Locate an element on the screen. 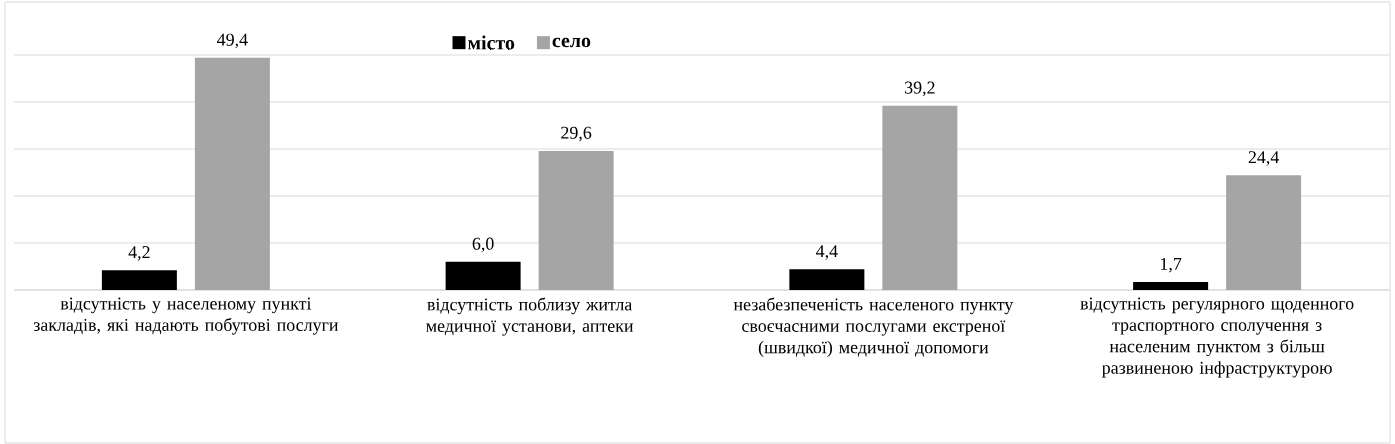 The width and height of the screenshot is (1395, 444). x-tick-label: відсутність поблизу житла медичної установи, аптеки is located at coordinates (530, 316).